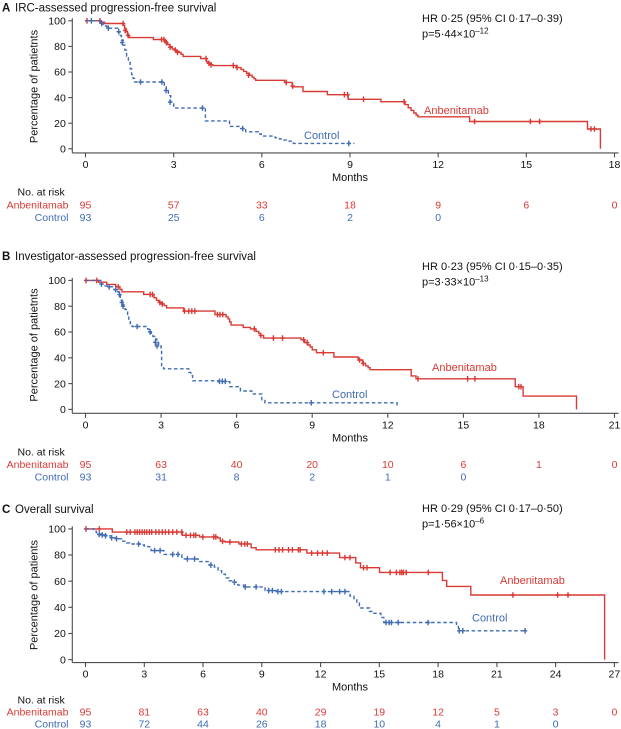 The image size is (621, 729). What do you see at coordinates (115, 9) in the screenshot?
I see `svg-text:IRC-assessed progression-free: IRC-assessed progression-free survival` at bounding box center [115, 9].